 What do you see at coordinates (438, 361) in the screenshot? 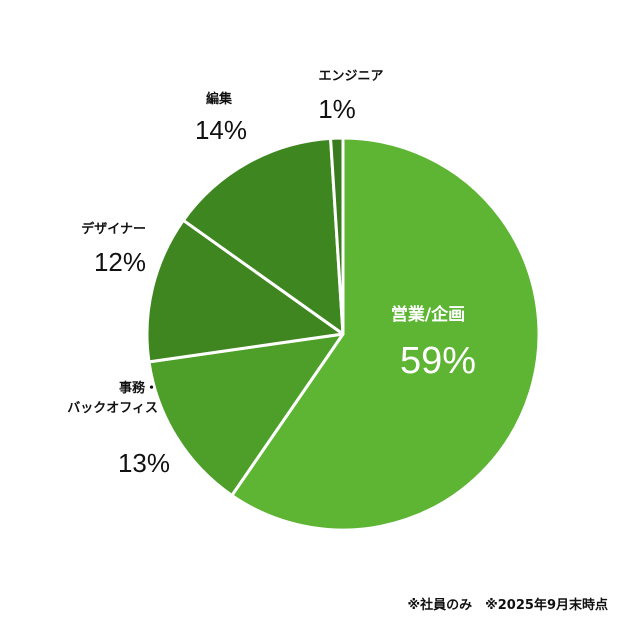
I see `slice-value-label: 59%` at bounding box center [438, 361].